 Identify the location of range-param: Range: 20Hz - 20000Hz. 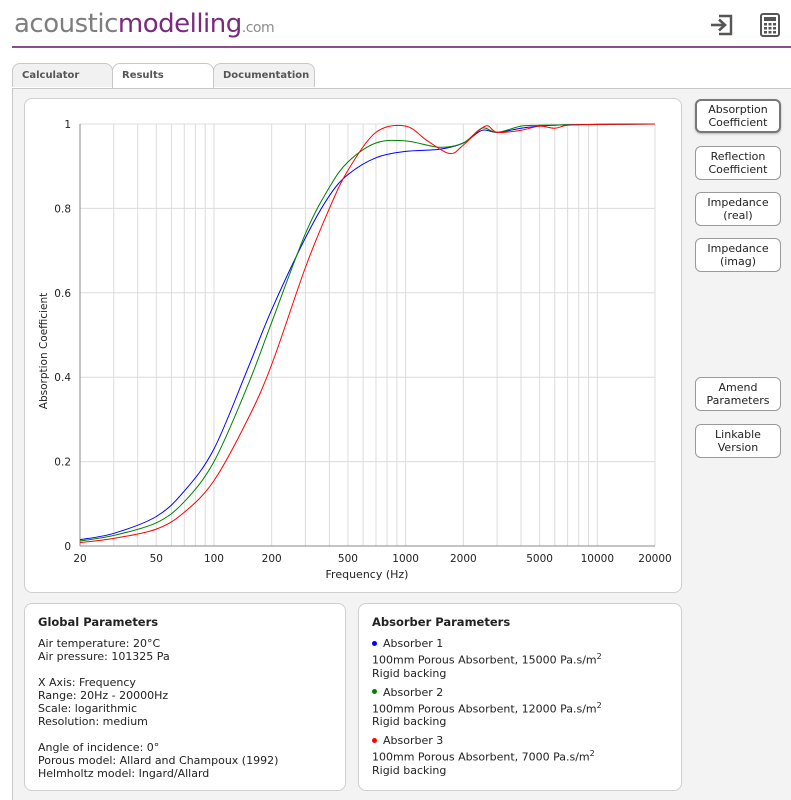
(103, 695).